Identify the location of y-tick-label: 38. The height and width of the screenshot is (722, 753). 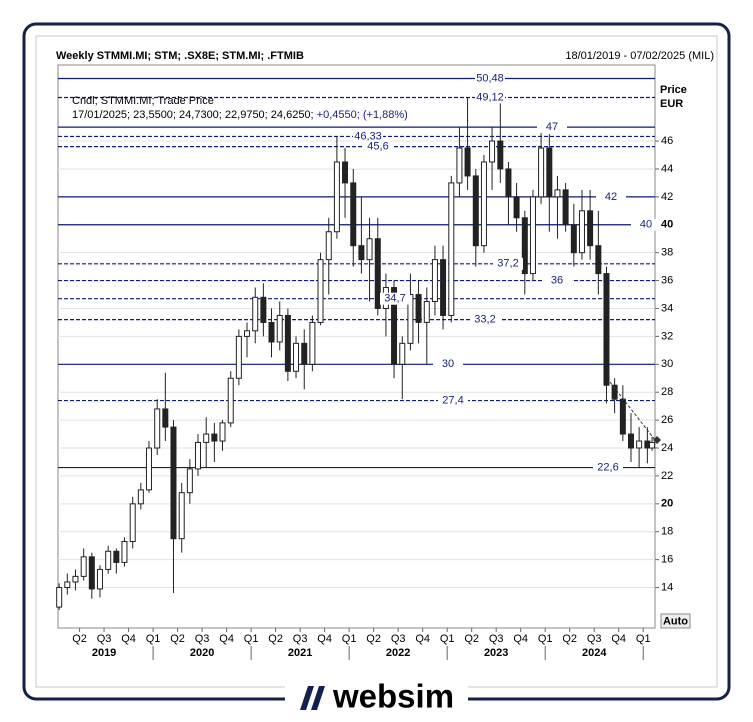
(667, 253).